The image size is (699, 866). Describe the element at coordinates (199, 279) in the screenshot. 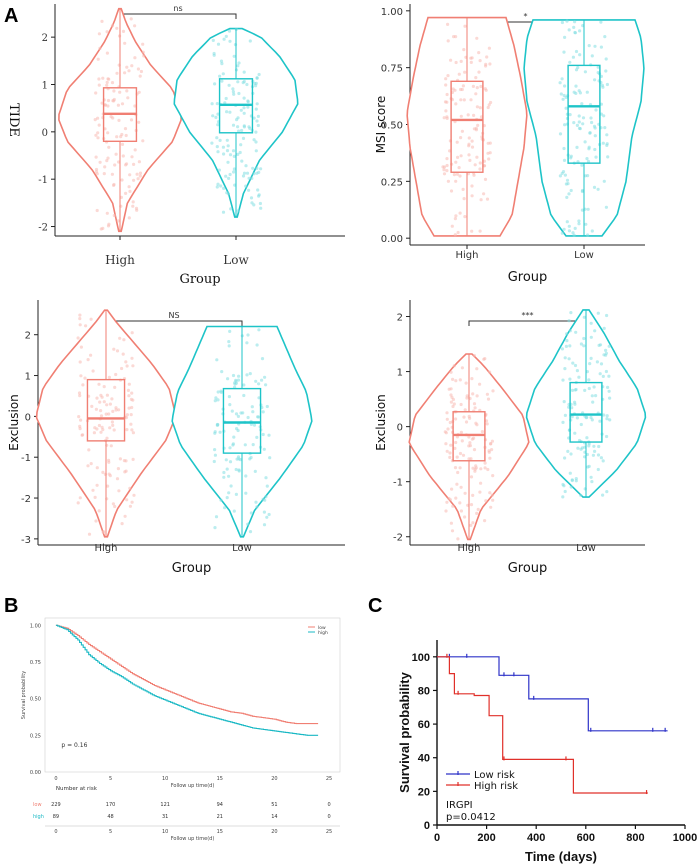

I see `x-axis-label: Group` at that location.